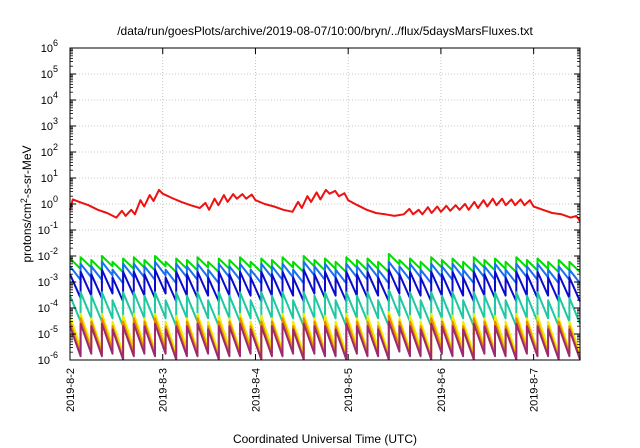  What do you see at coordinates (71, 390) in the screenshot?
I see `x-tick-label: 2019-8-2` at bounding box center [71, 390].